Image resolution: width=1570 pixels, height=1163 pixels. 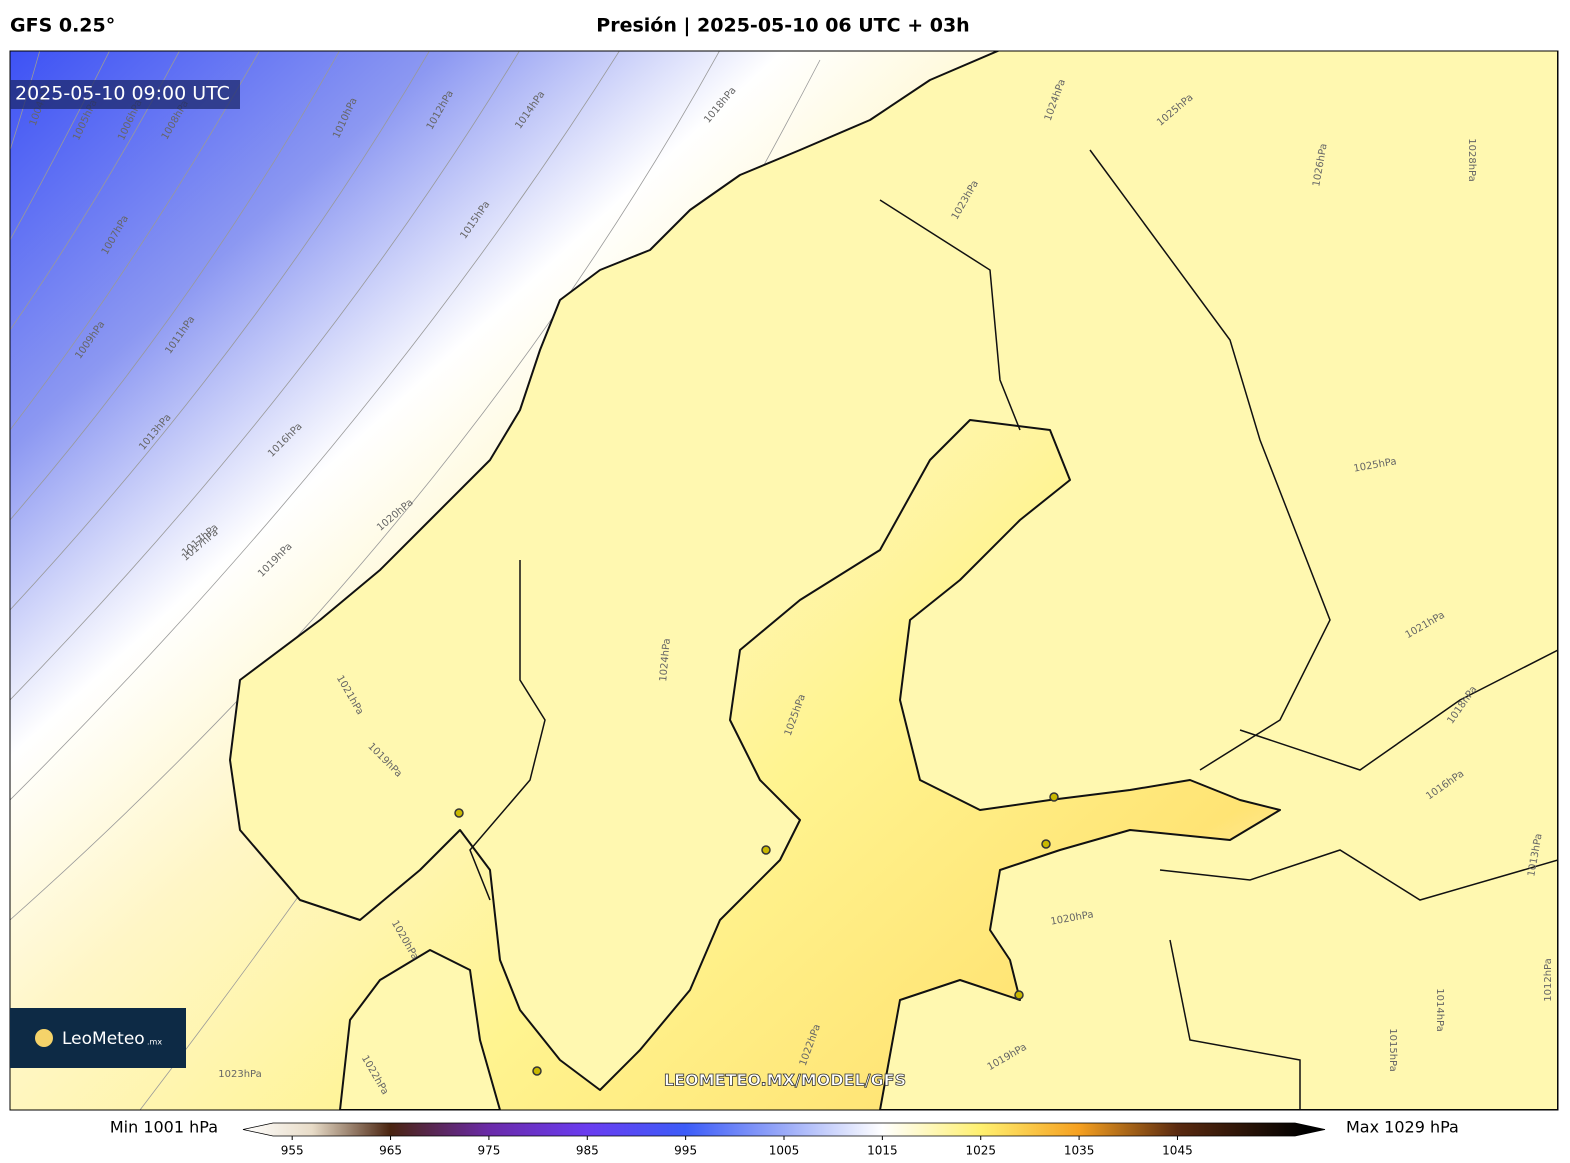 I want to click on colorbar-tick-label: 985, so click(x=587, y=1151).